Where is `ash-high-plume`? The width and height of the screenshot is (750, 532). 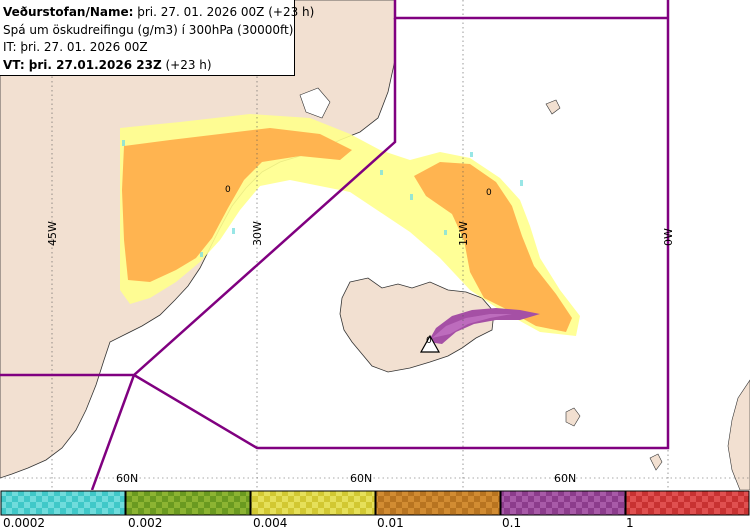 ash-high-plume is located at coordinates (484, 326).